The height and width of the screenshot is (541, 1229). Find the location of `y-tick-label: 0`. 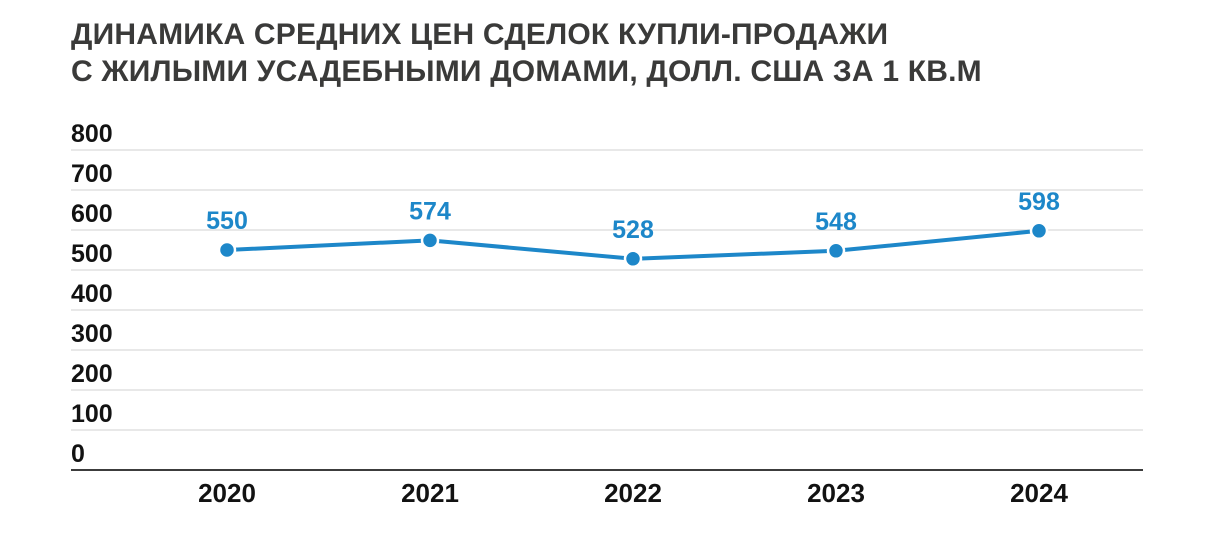

y-tick-label: 0 is located at coordinates (78, 454).